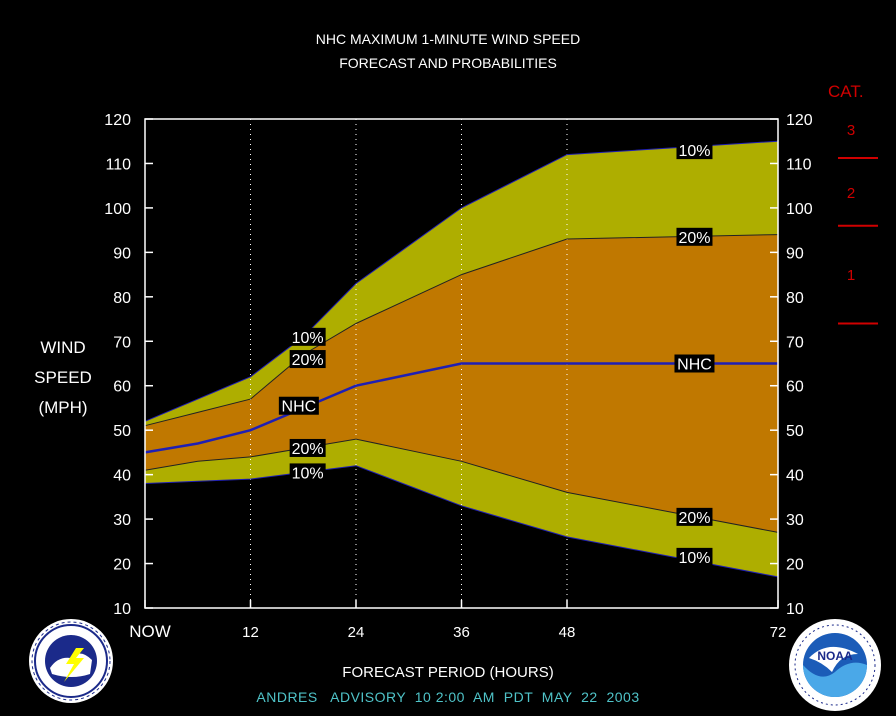 The height and width of the screenshot is (716, 896). I want to click on y-tick-label-left: 120, so click(117, 120).